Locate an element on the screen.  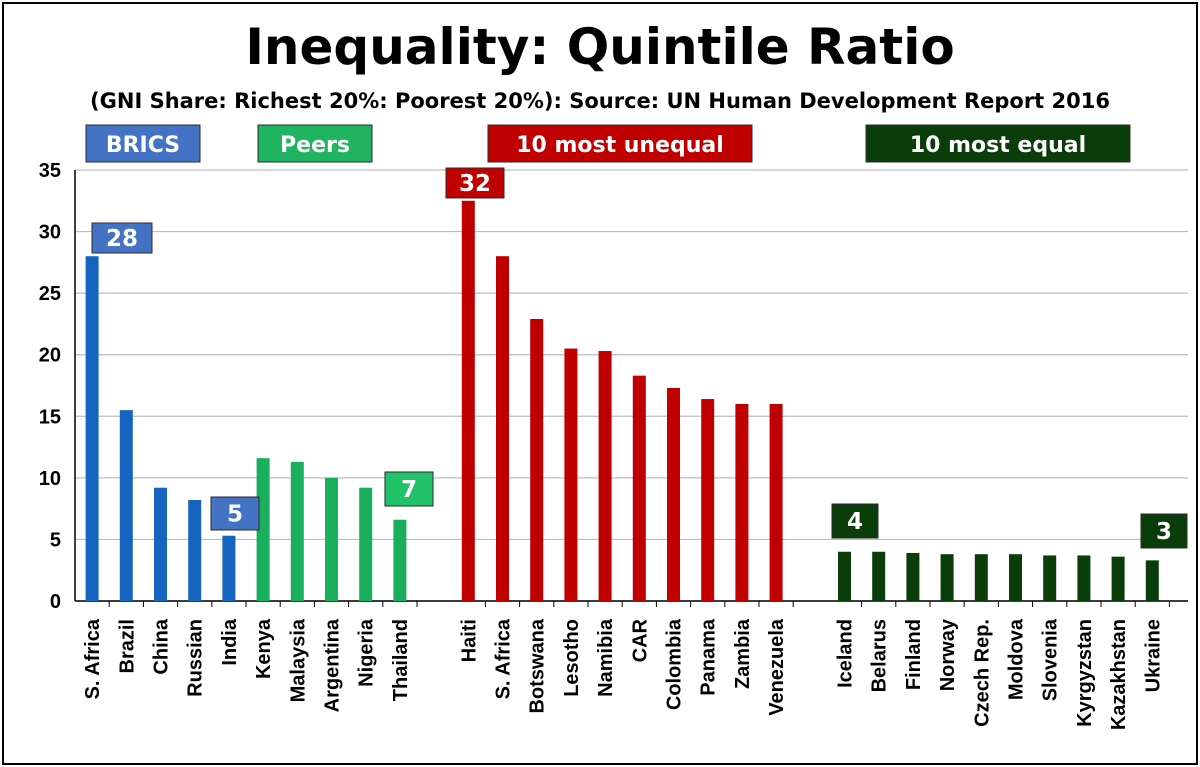
y-tick-label: 25 is located at coordinates (50, 294).